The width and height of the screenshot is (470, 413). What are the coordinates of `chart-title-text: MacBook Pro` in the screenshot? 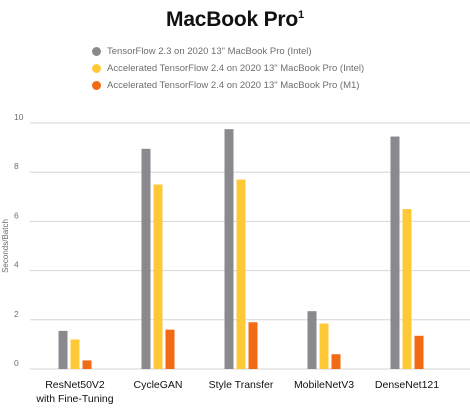 It's located at (232, 19).